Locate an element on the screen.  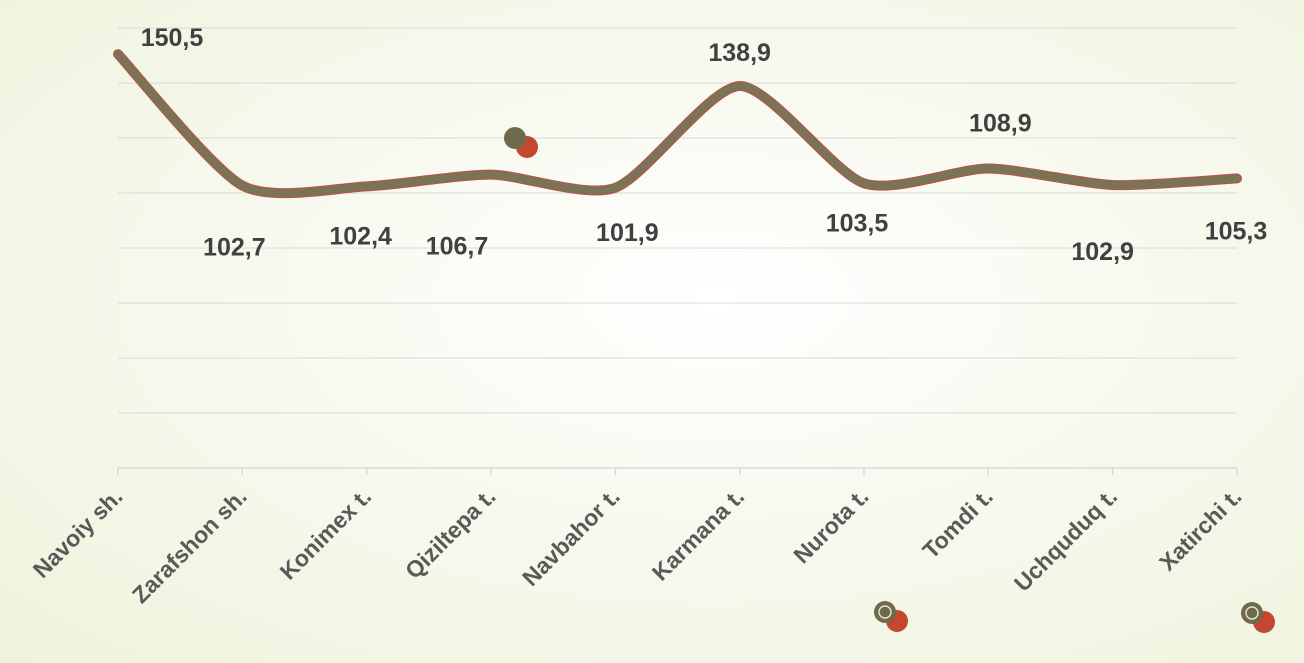
data-label: 101,9 is located at coordinates (627, 233).